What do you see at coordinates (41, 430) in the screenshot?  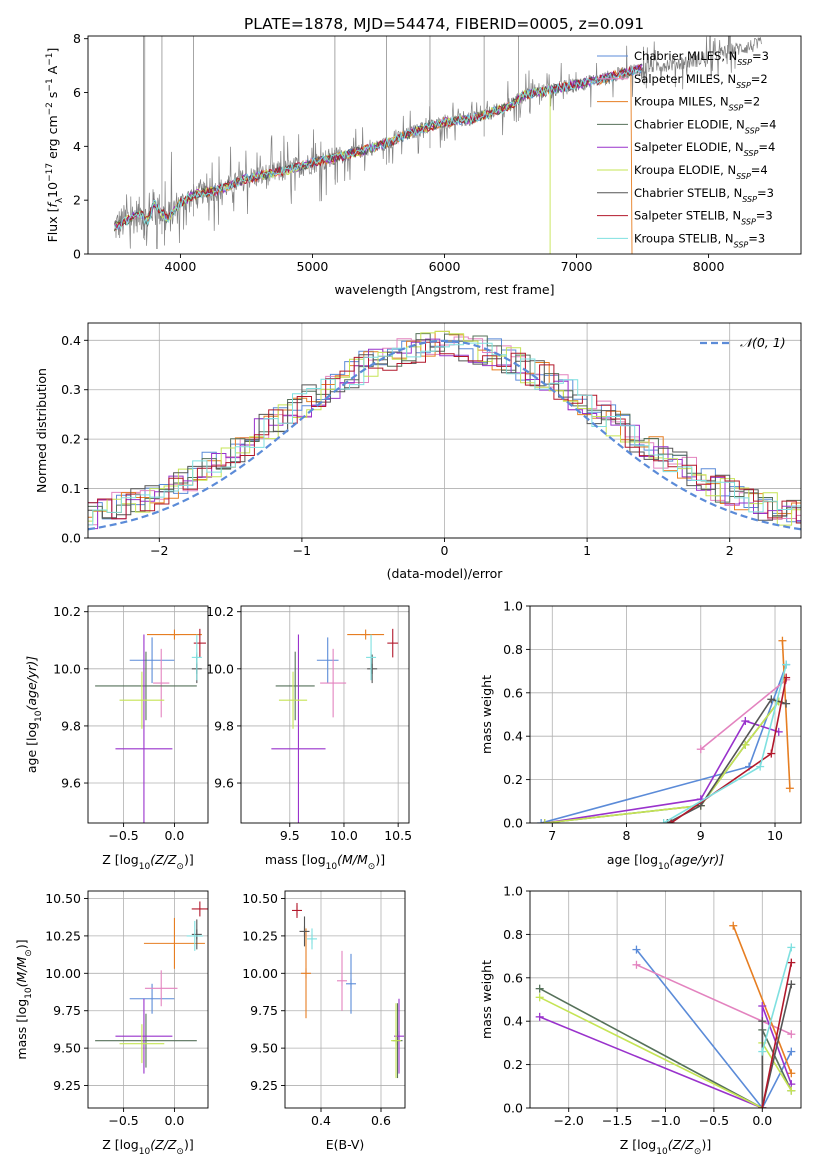 I see `y-axis-label: Normed distribution` at bounding box center [41, 430].